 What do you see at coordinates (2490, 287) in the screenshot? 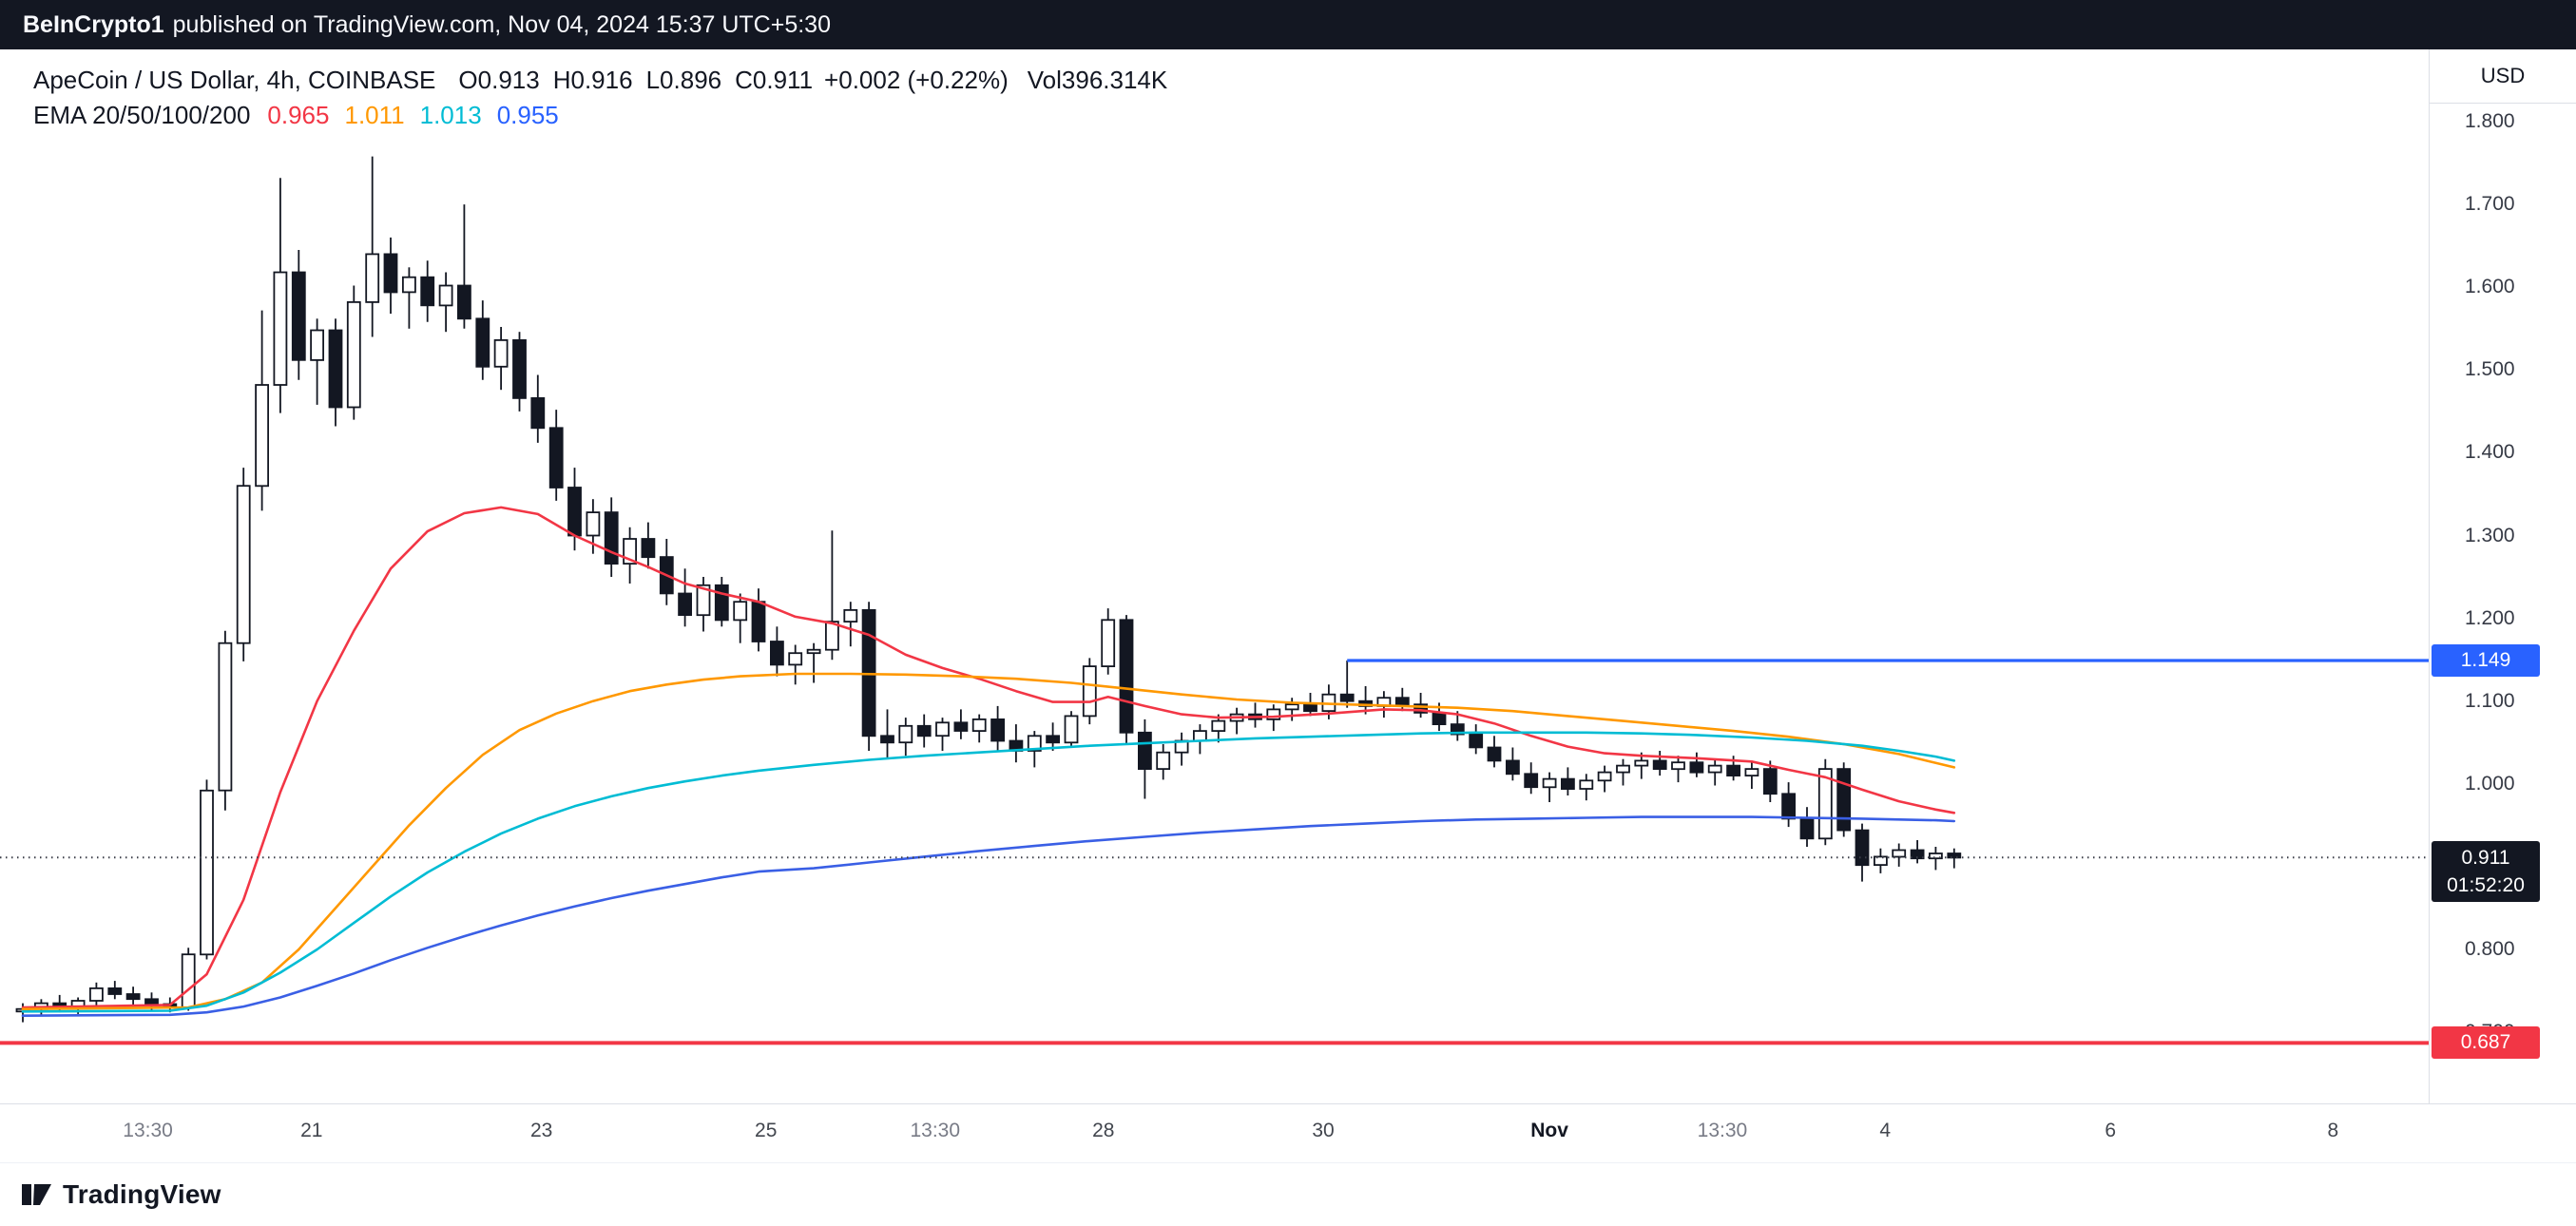
I see `price-tick: 1.600` at bounding box center [2490, 287].